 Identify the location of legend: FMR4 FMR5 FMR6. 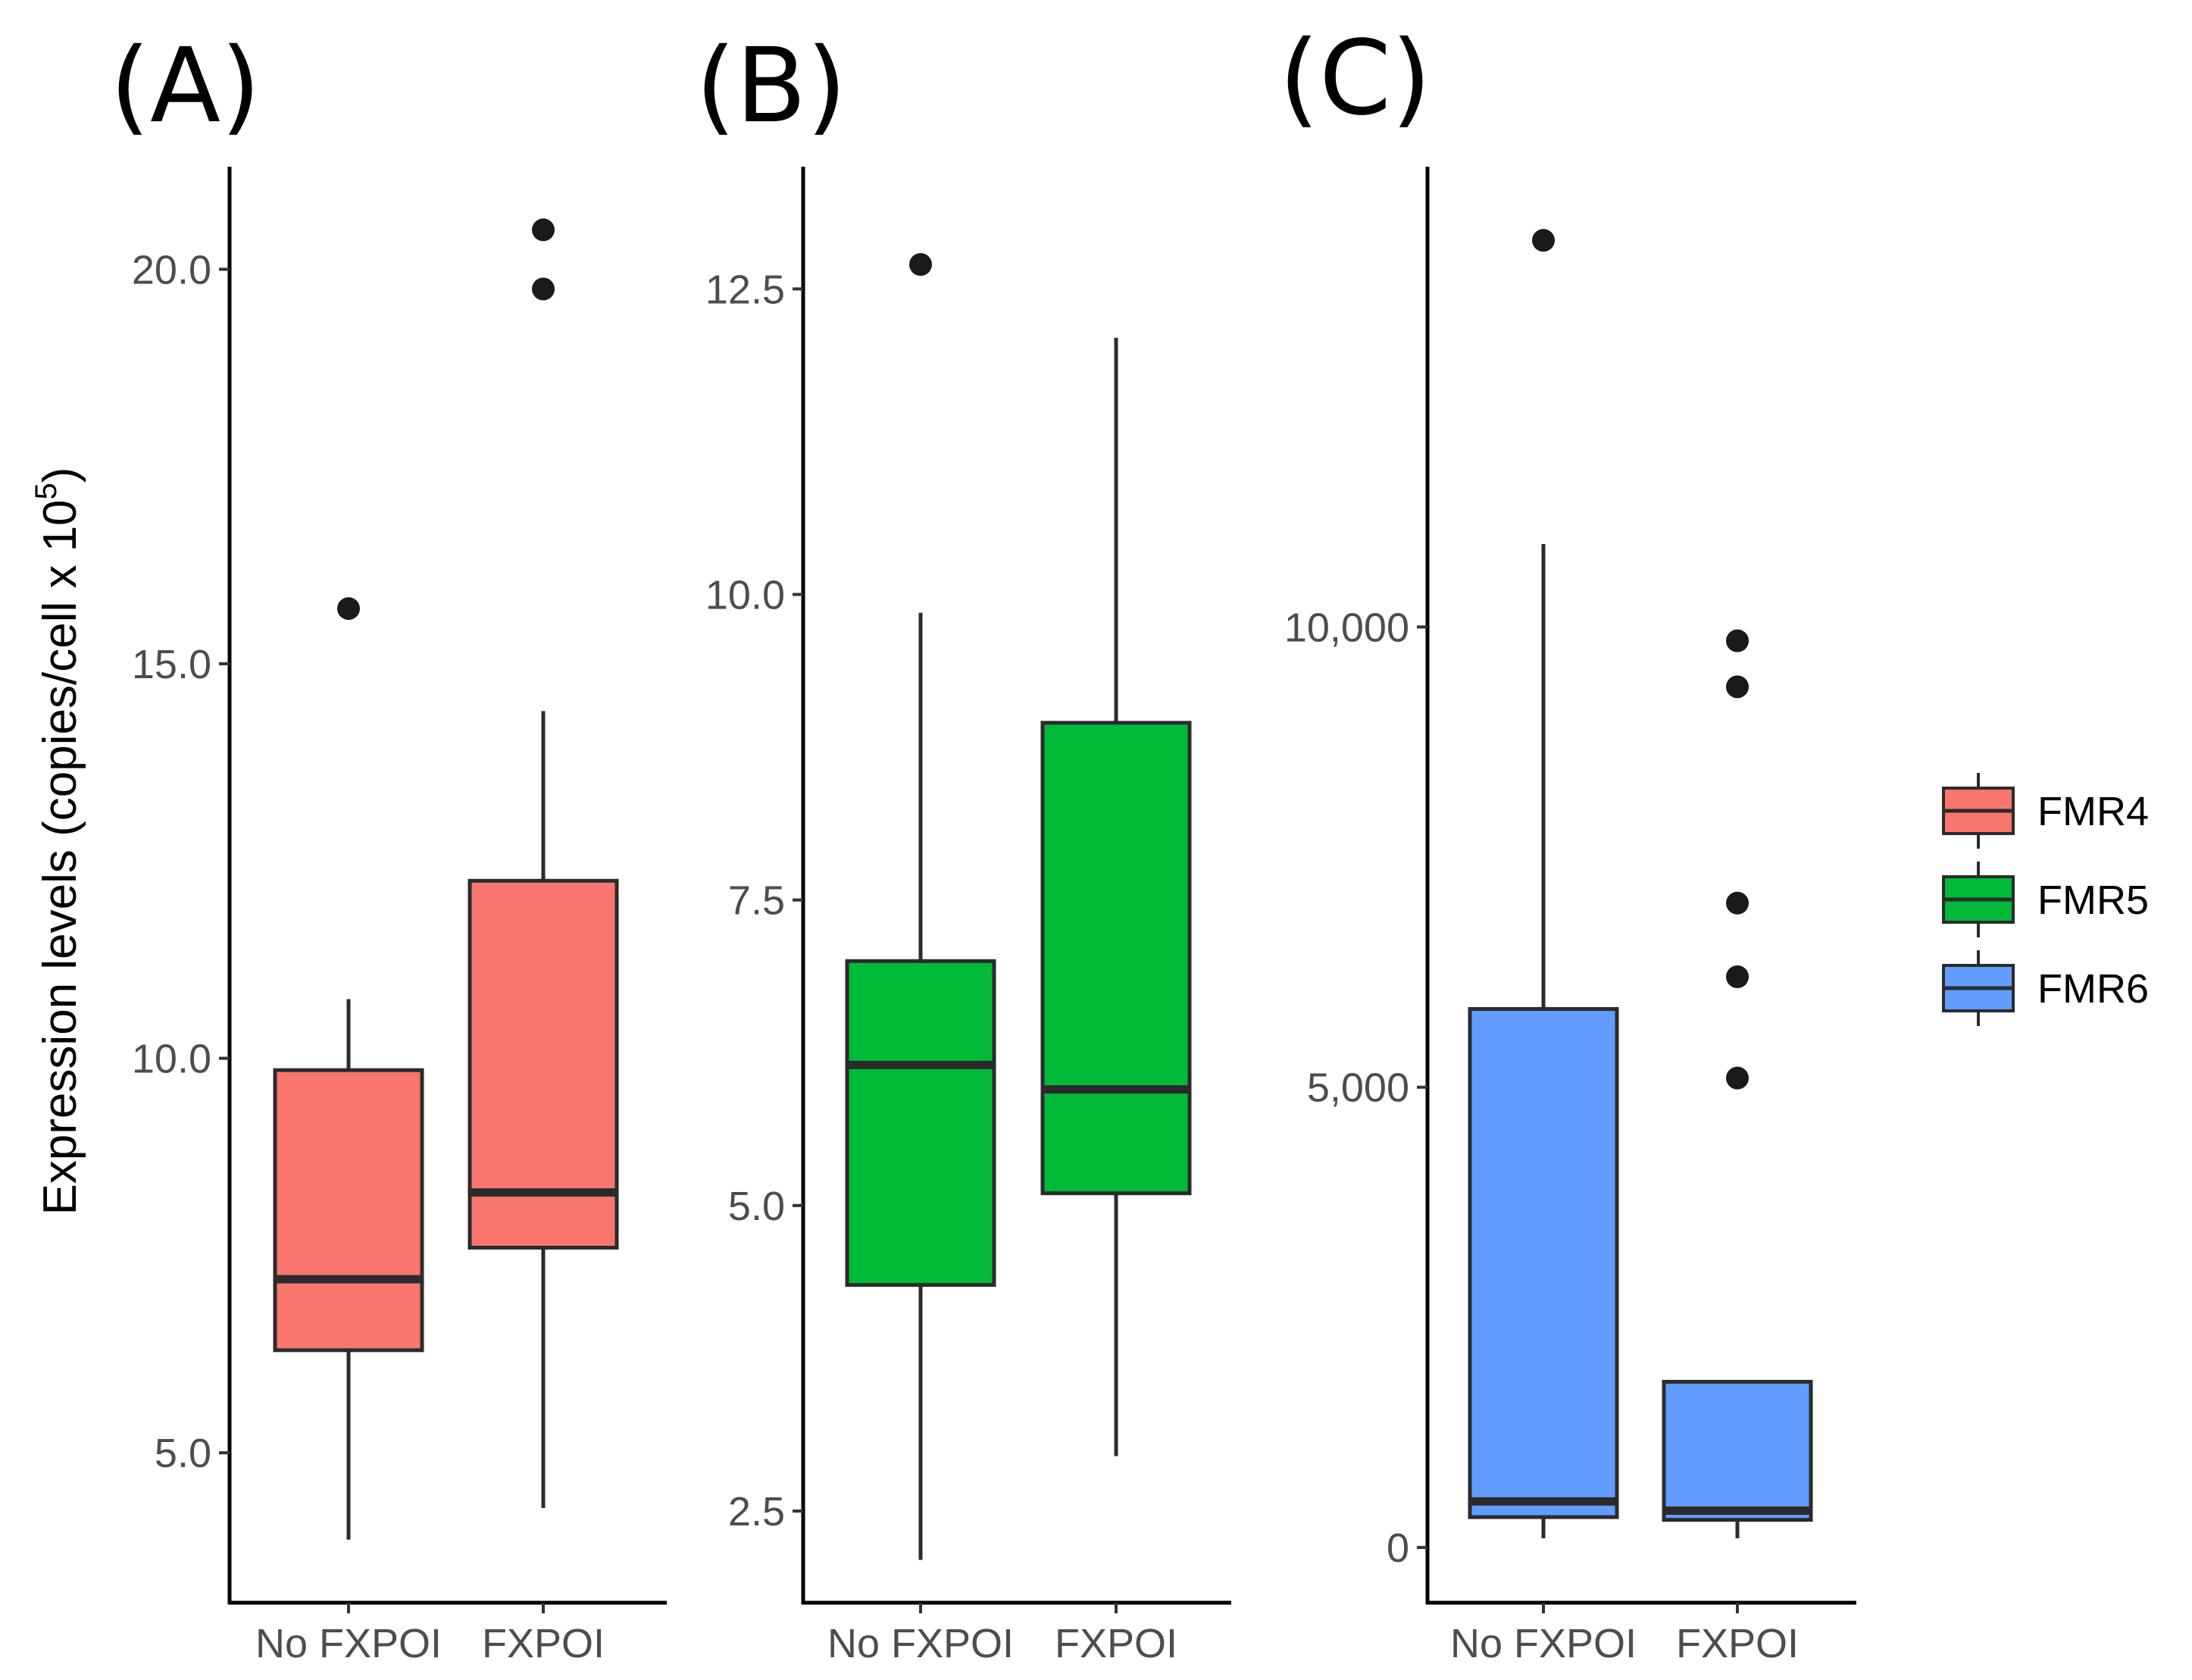
(2045, 899).